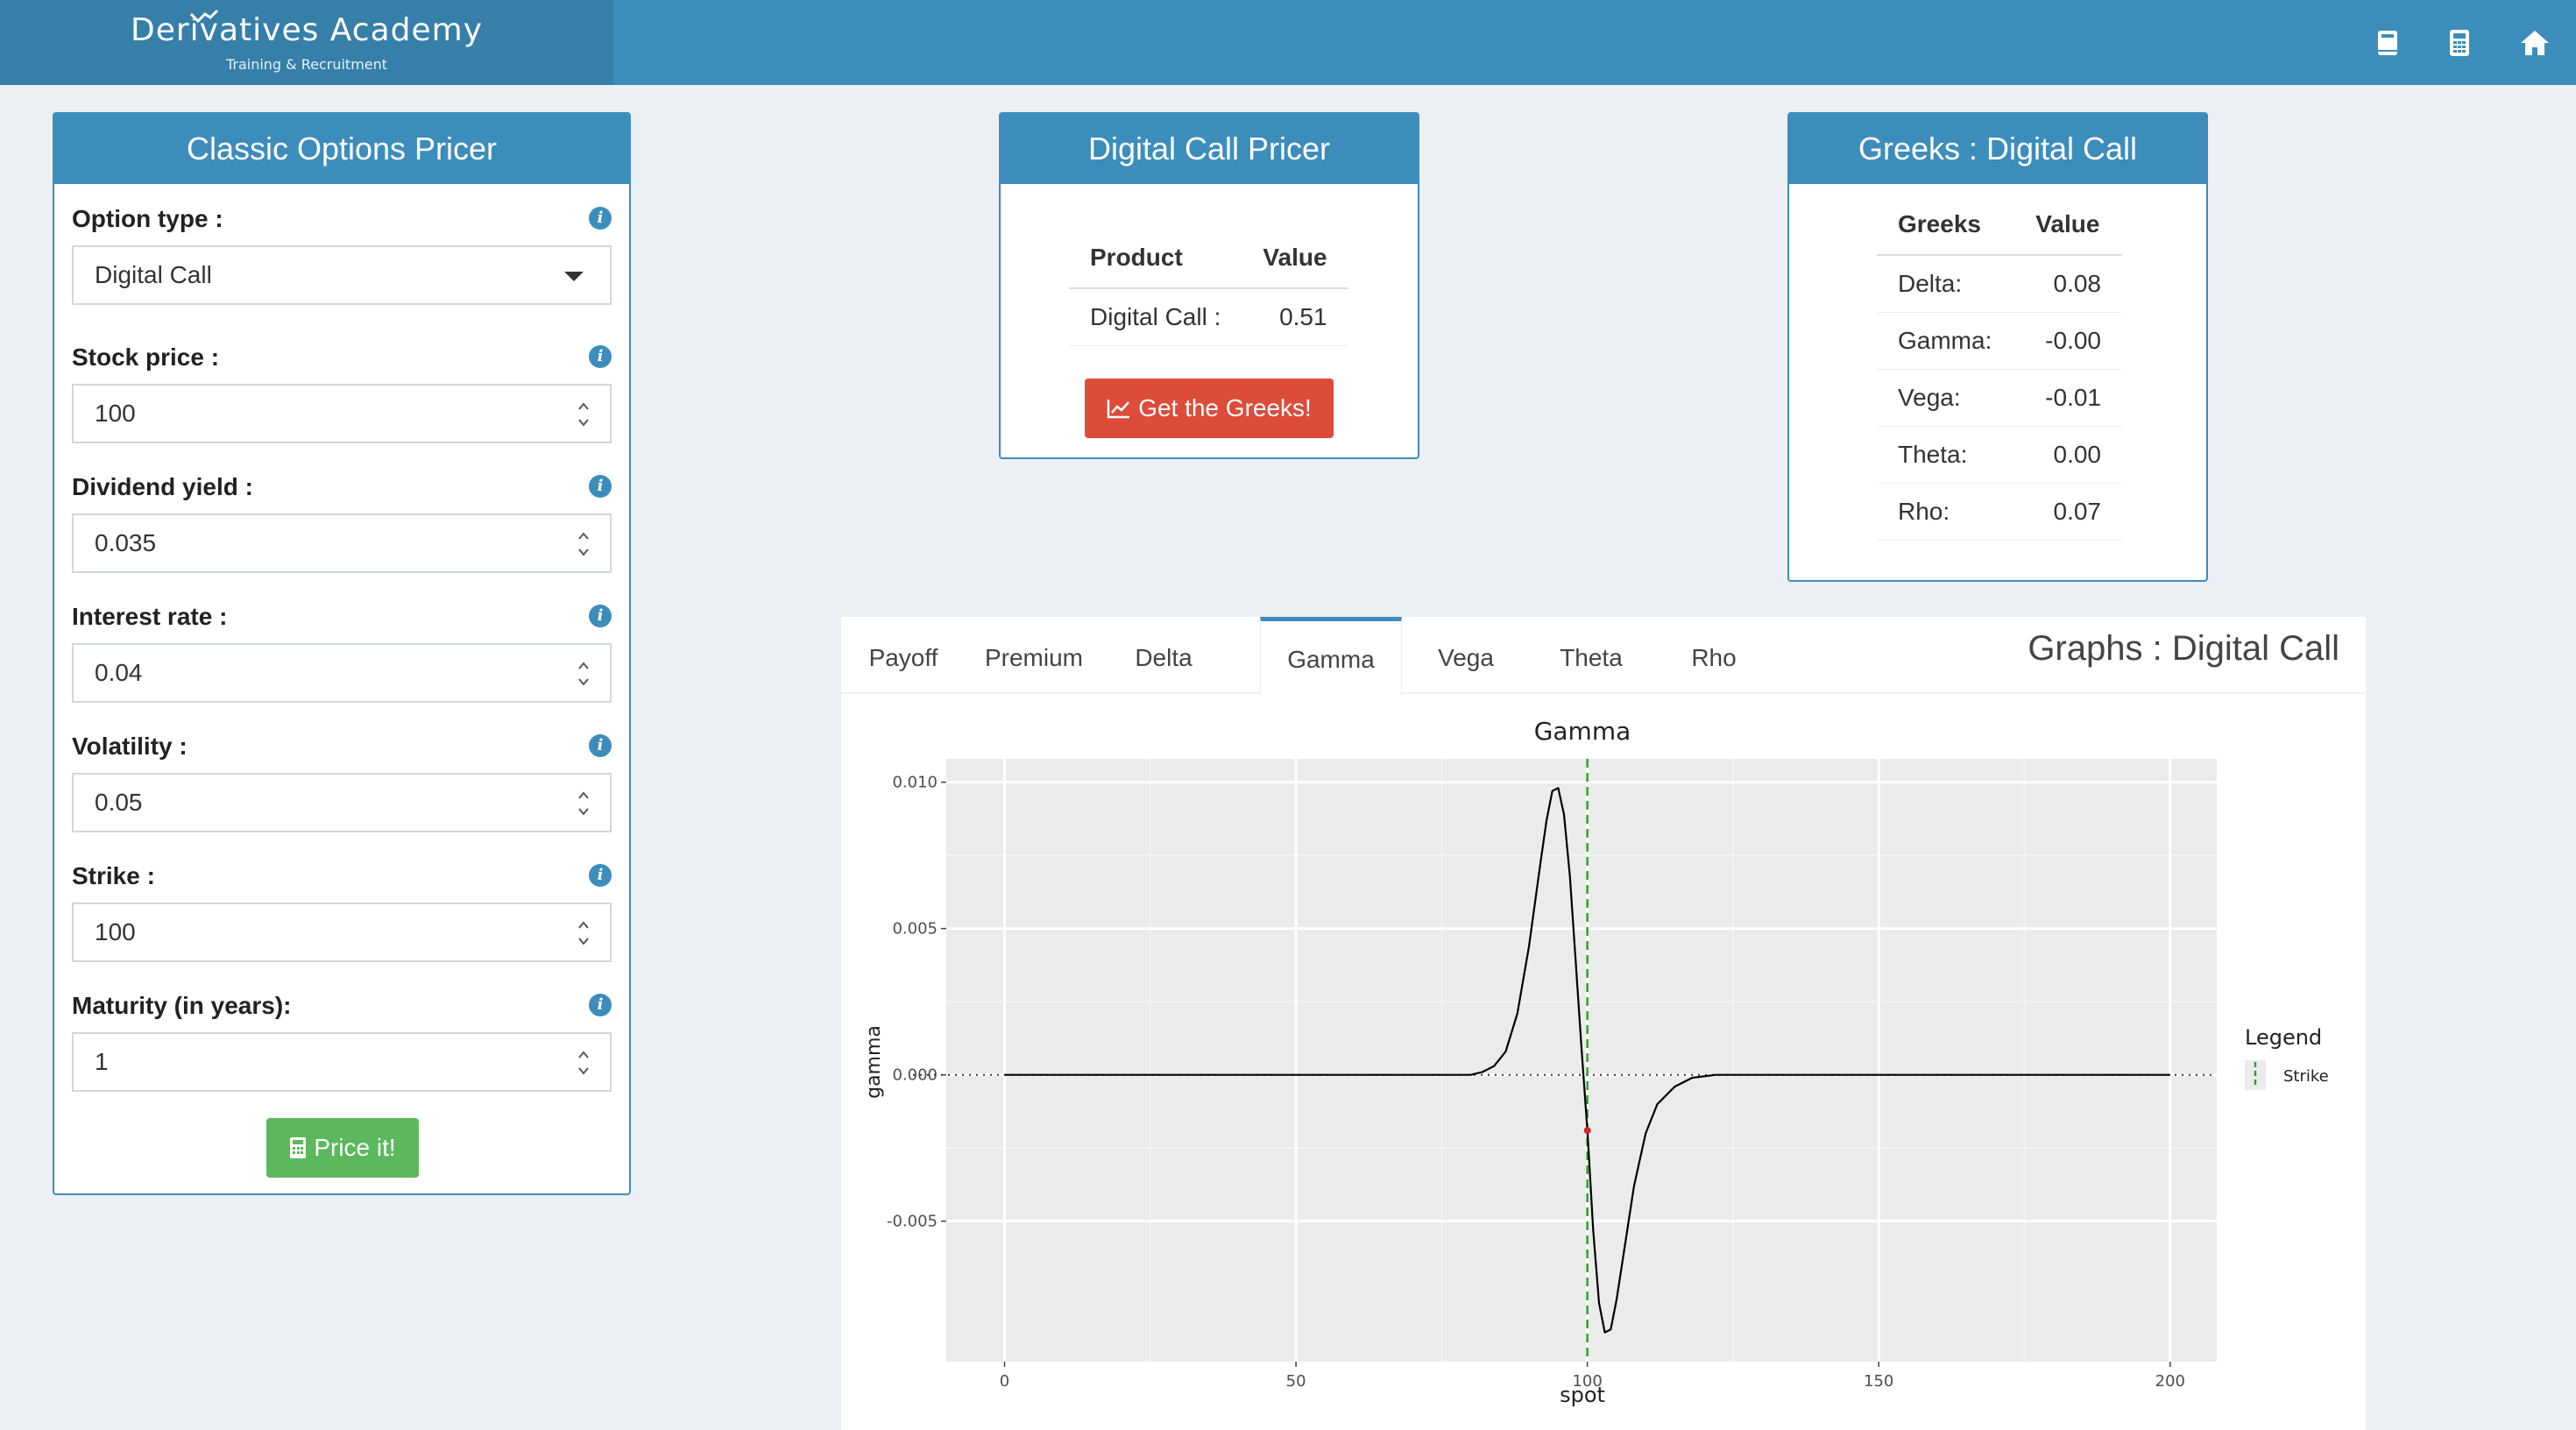  I want to click on table-row: Gamma: -0.00, so click(1999, 341).